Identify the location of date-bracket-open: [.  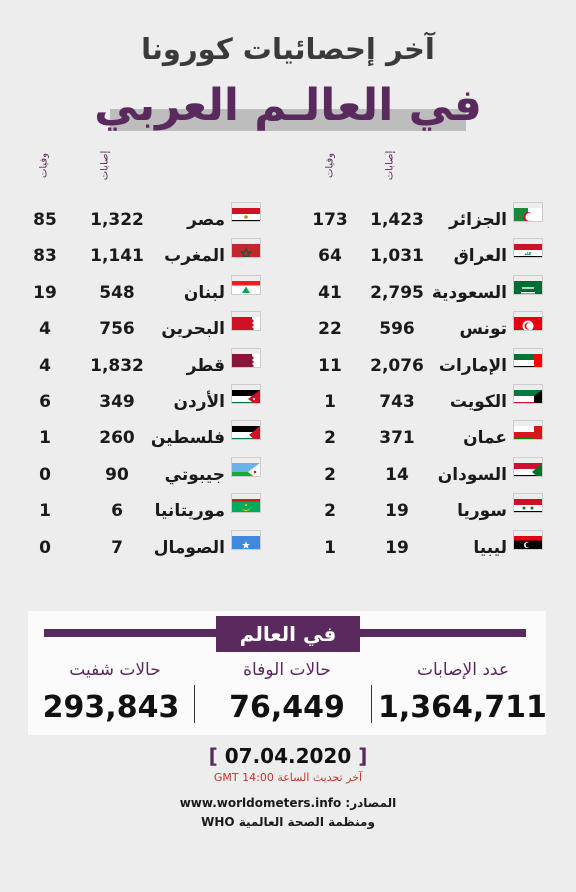
(213, 756).